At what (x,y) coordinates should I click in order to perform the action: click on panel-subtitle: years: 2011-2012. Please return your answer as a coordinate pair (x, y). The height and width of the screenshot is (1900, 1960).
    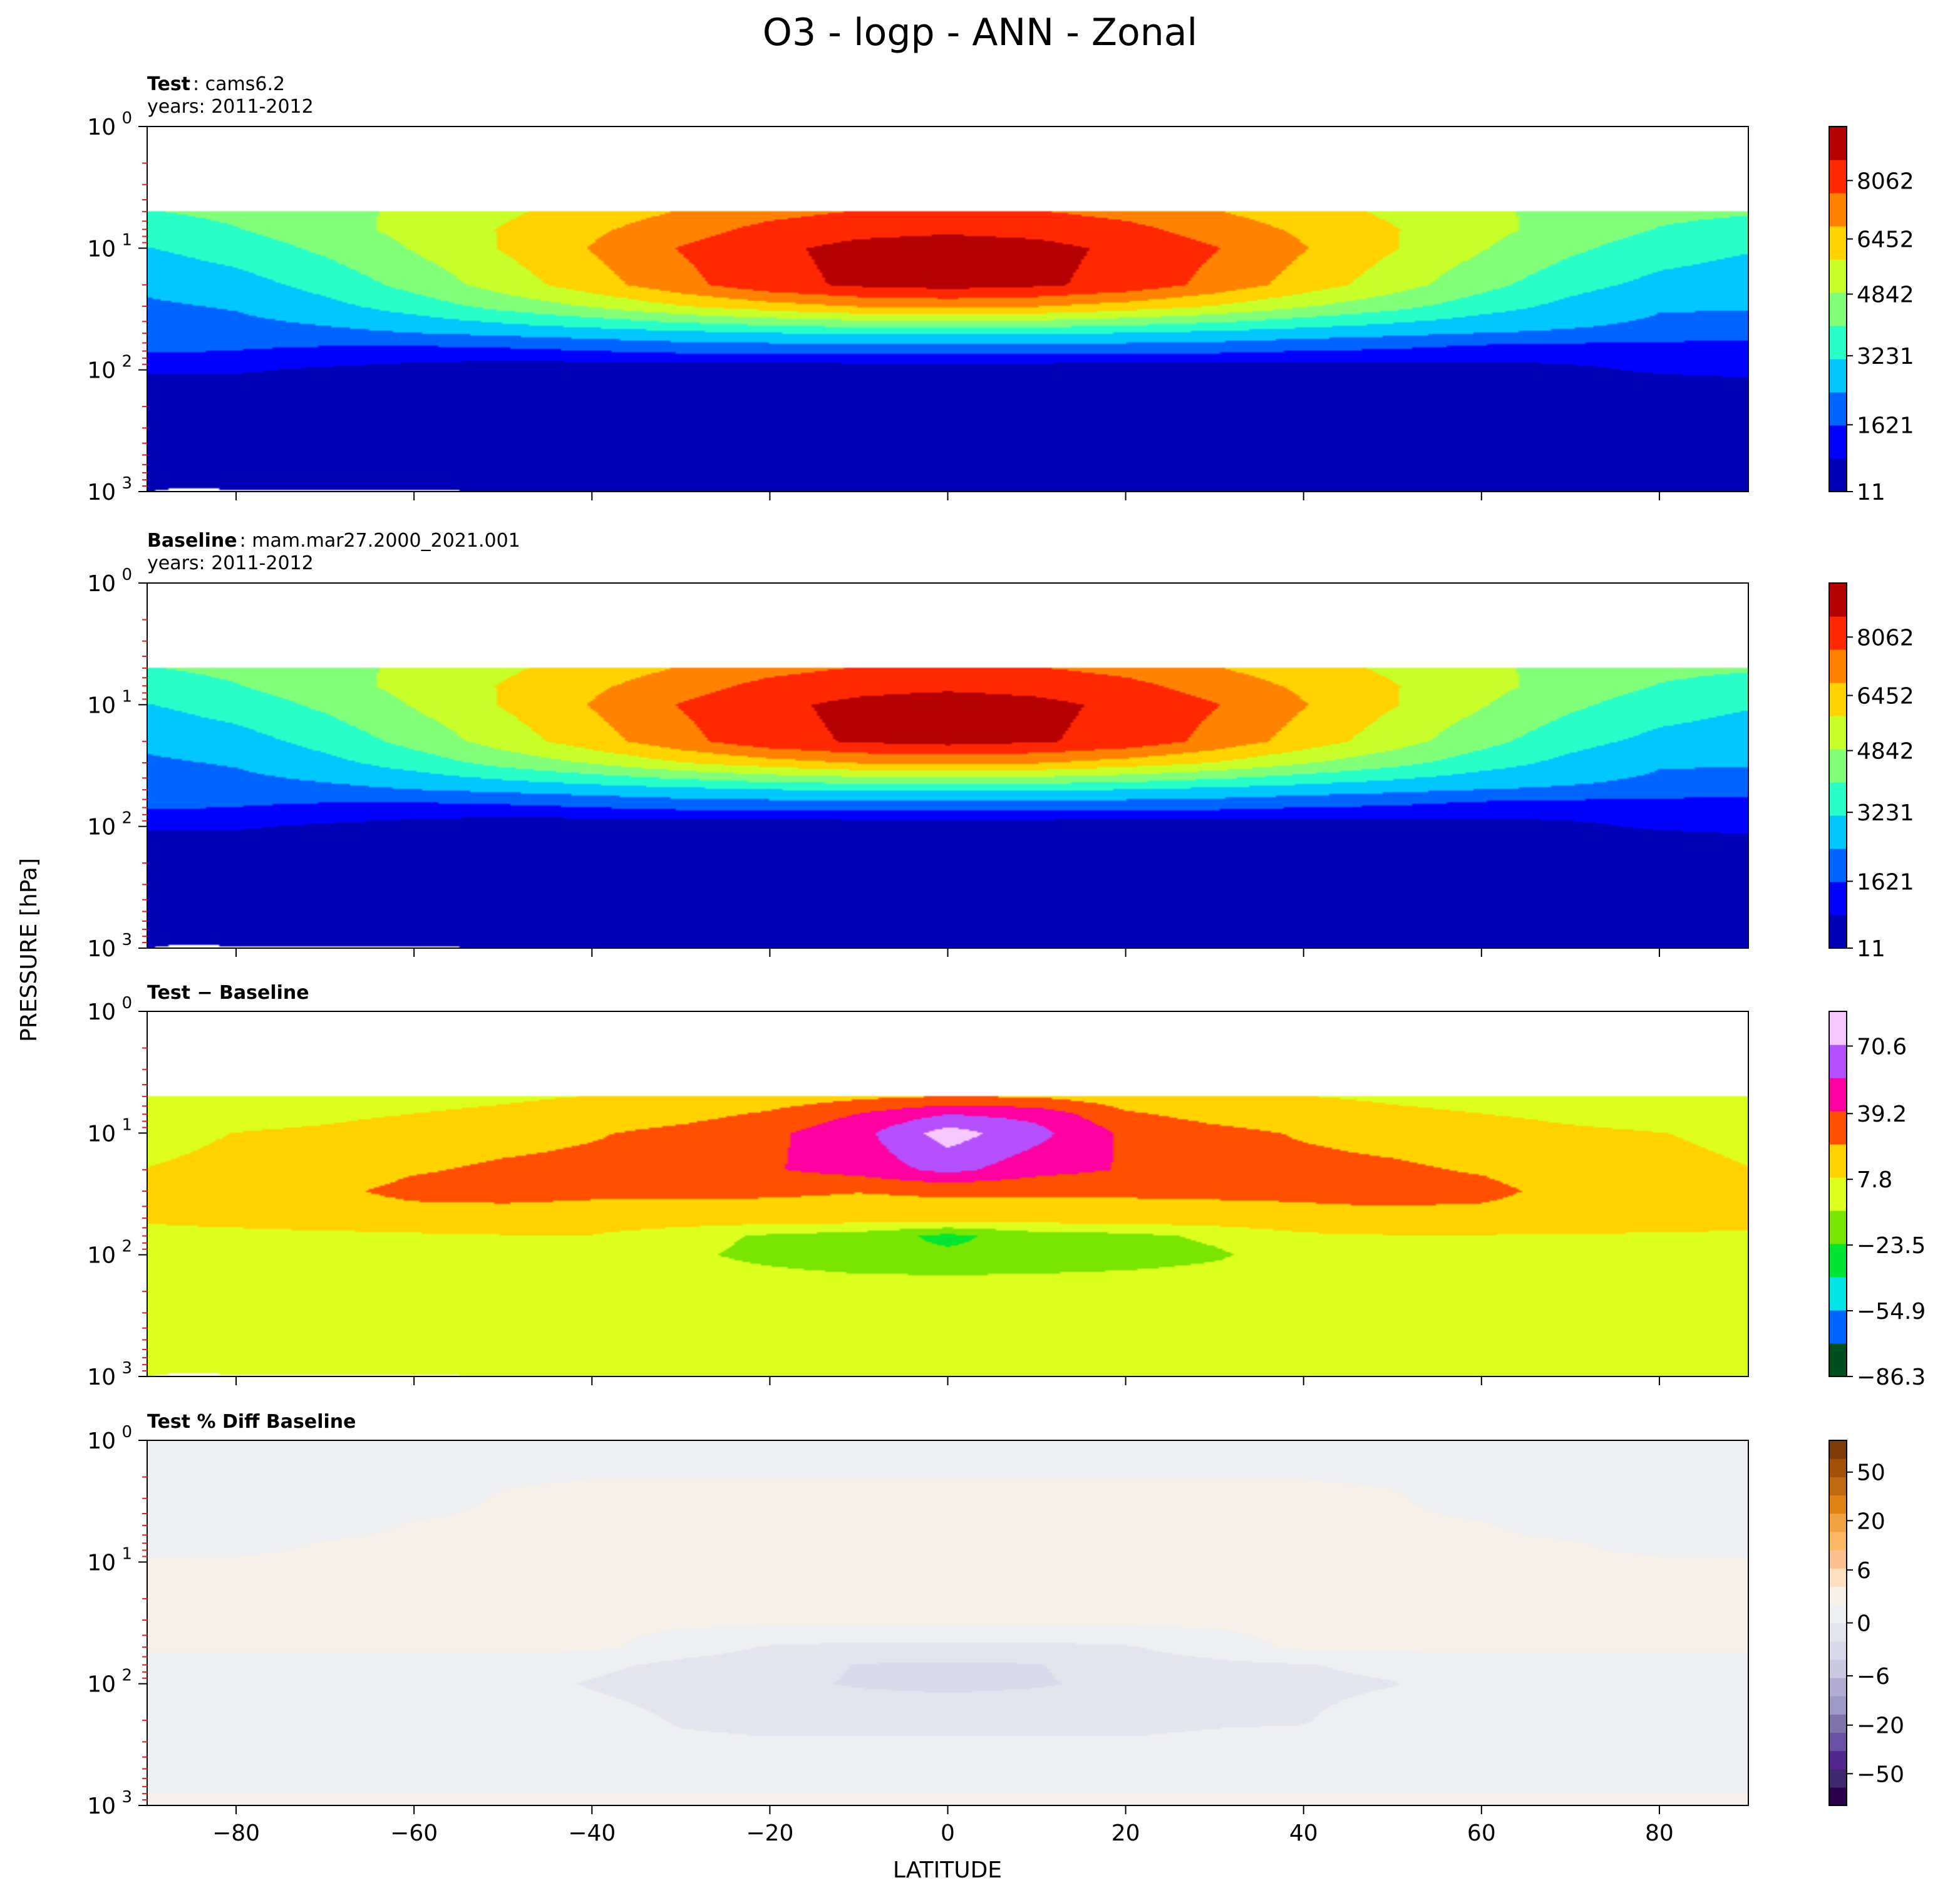
    Looking at the image, I should click on (231, 563).